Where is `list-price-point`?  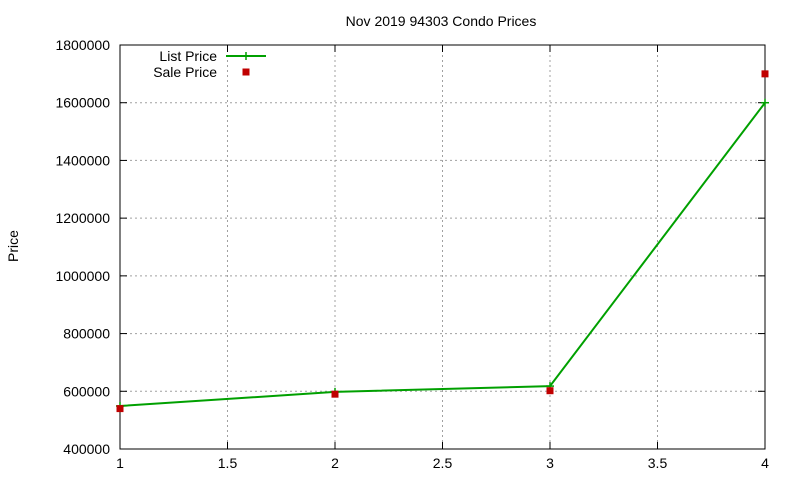
list-price-point is located at coordinates (765, 102).